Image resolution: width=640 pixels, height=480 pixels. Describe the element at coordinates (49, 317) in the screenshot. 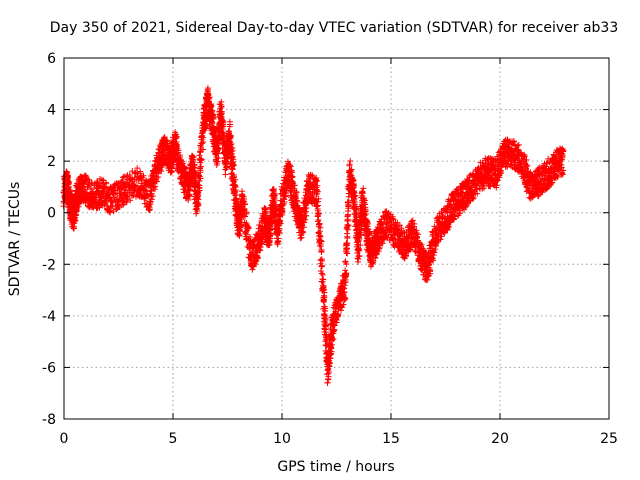

I see `y-tick-label: -4` at that location.